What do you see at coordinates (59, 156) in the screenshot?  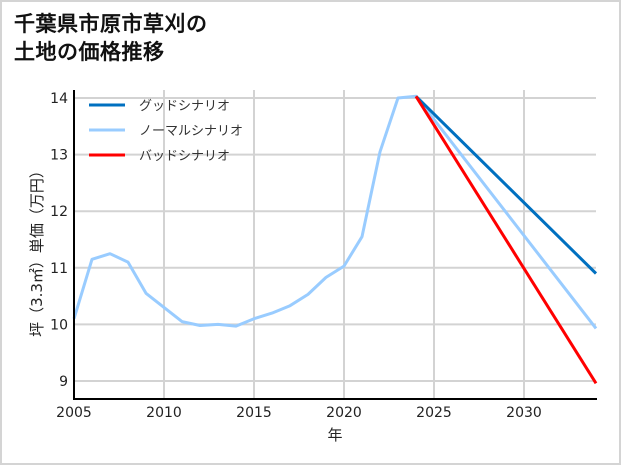 I see `y-tick-label: 13` at bounding box center [59, 156].